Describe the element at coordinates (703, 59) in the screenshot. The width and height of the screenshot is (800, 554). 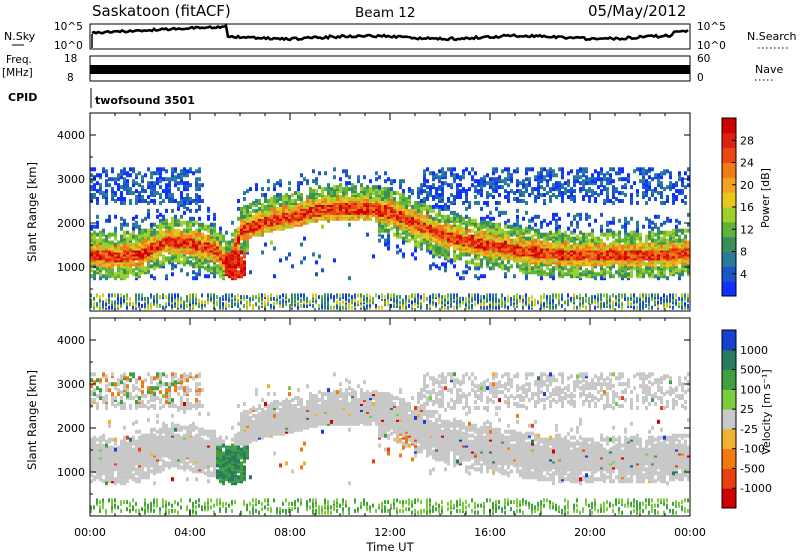
I see `nave-tick-top: 60` at that location.